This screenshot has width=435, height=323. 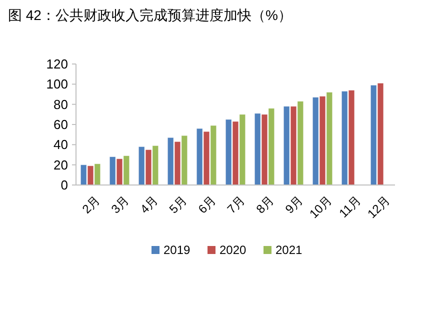 I want to click on x-tick-label: 12月, so click(x=378, y=207).